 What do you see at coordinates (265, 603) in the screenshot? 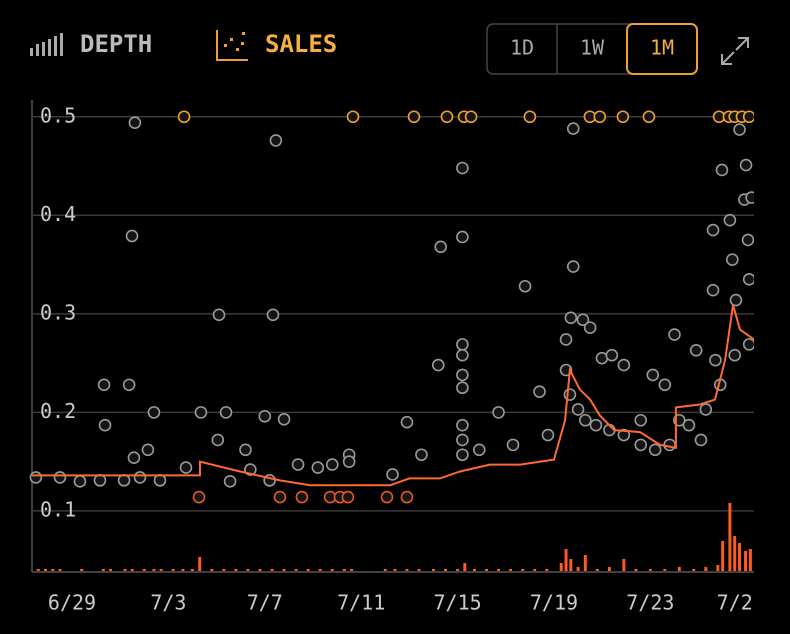
I see `x-tick-label: 7/7` at bounding box center [265, 603].